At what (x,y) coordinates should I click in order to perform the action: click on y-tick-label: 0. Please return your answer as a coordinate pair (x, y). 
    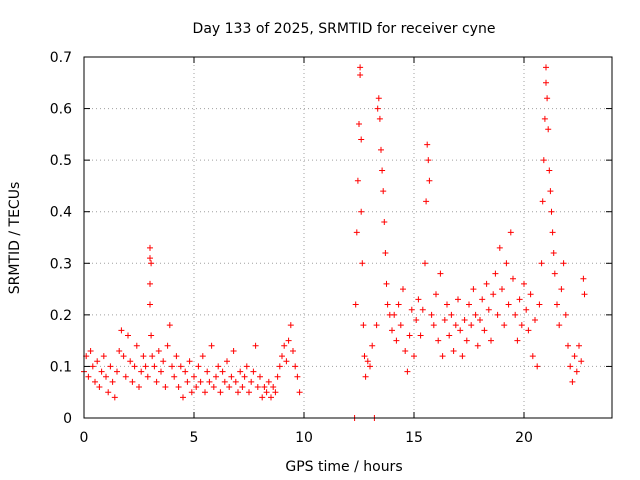
    Looking at the image, I should click on (67, 419).